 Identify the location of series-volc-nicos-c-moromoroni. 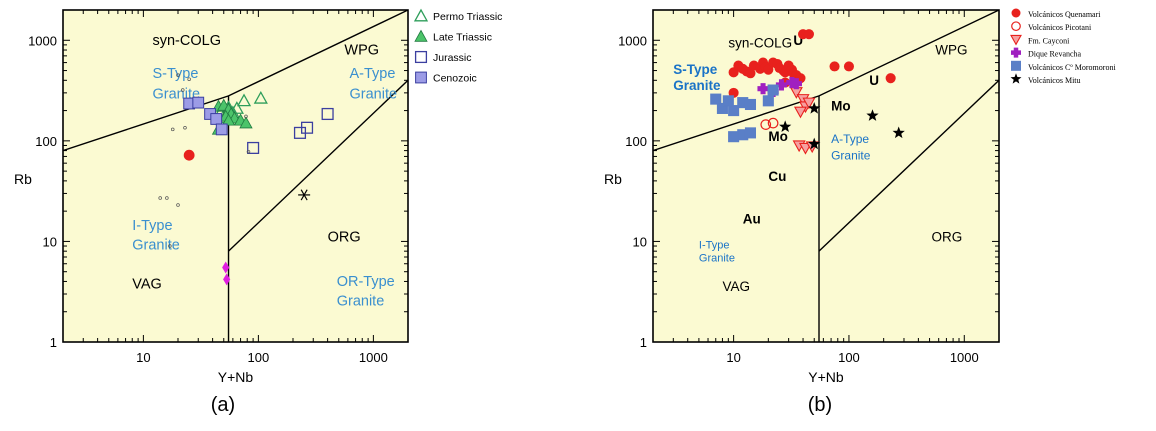
(744, 113).